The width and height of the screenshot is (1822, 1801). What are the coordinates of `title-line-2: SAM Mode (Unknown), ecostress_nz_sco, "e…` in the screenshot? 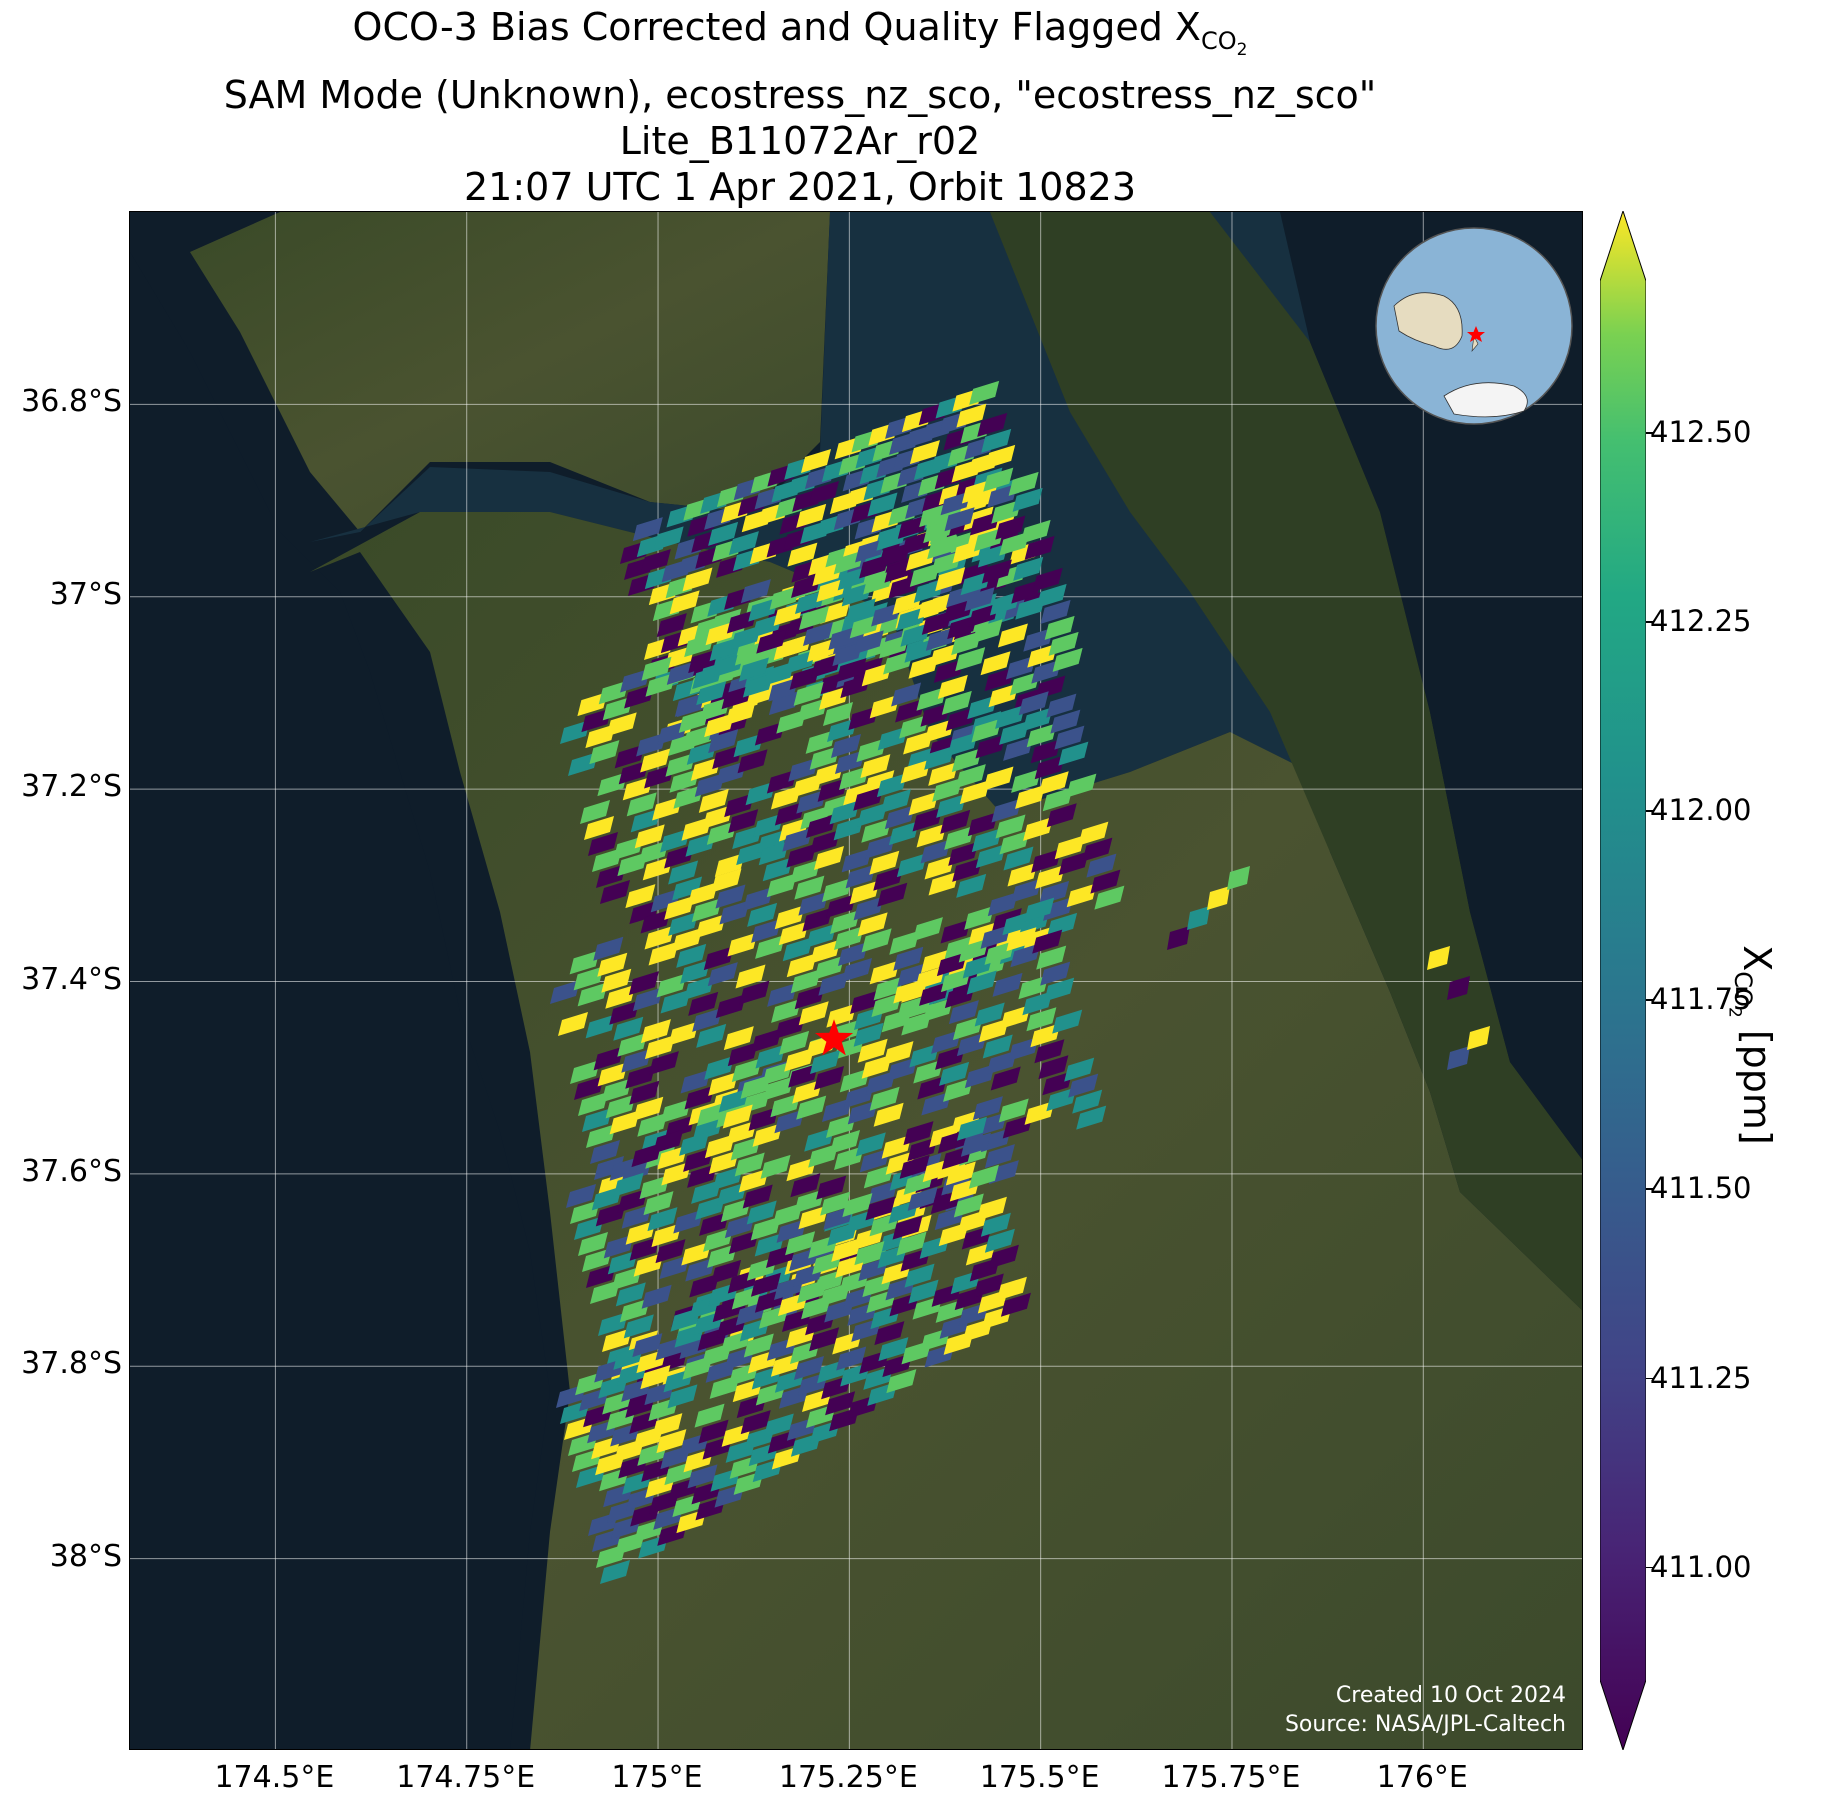 It's located at (800, 95).